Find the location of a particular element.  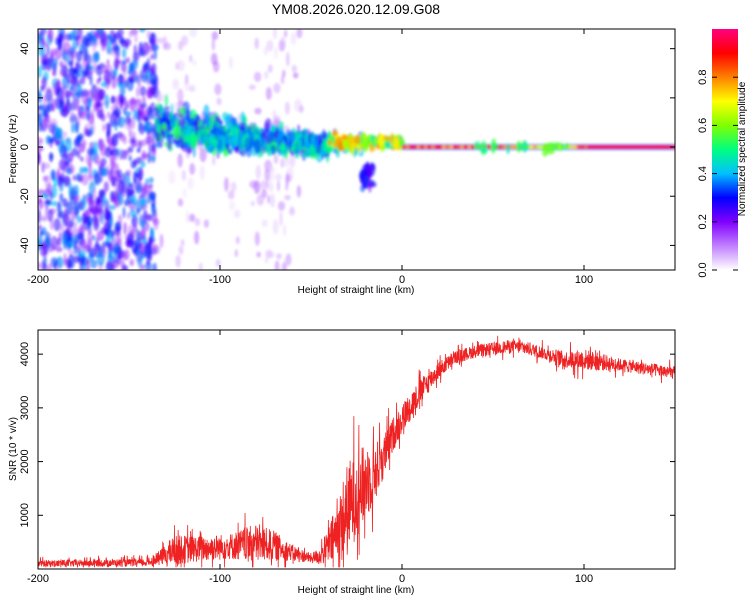

y-tick-label: 1000 is located at coordinates (25, 515).